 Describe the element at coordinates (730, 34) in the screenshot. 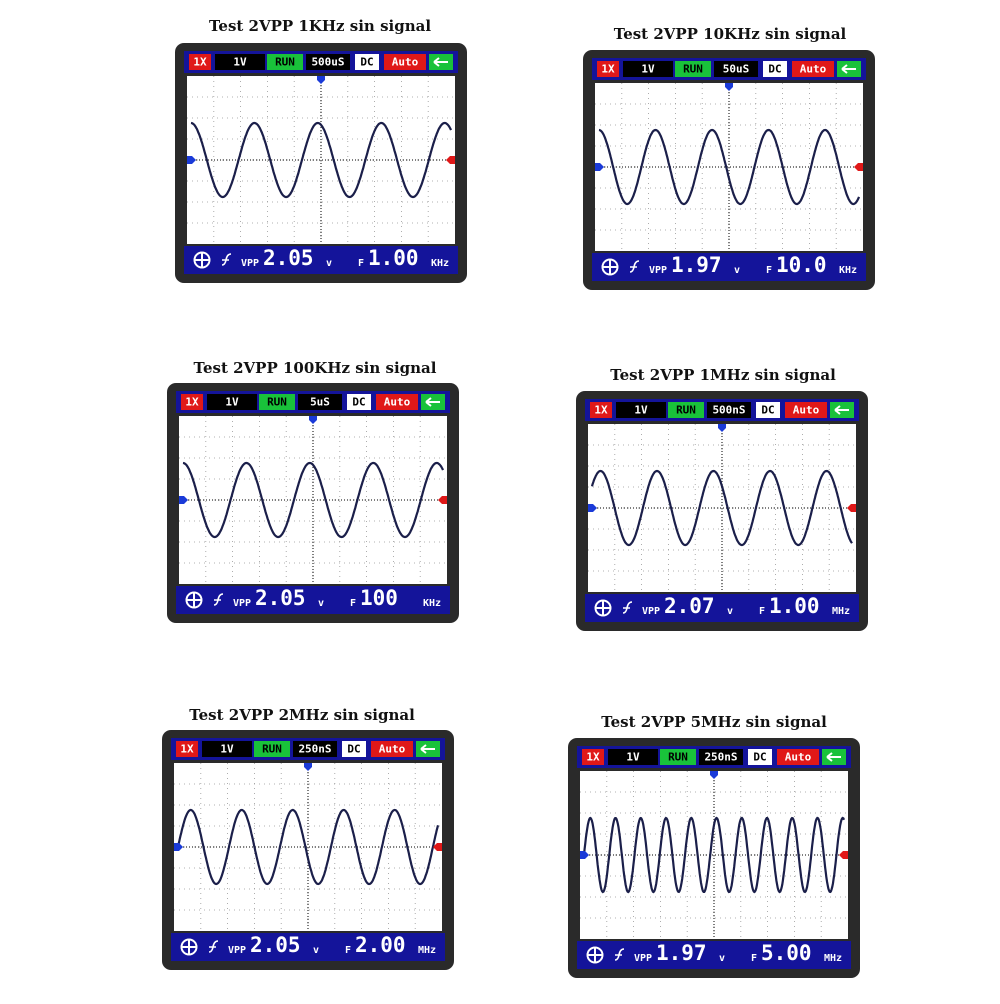

I see `panel-title: Test 2VPP 10KHz sin signal` at that location.